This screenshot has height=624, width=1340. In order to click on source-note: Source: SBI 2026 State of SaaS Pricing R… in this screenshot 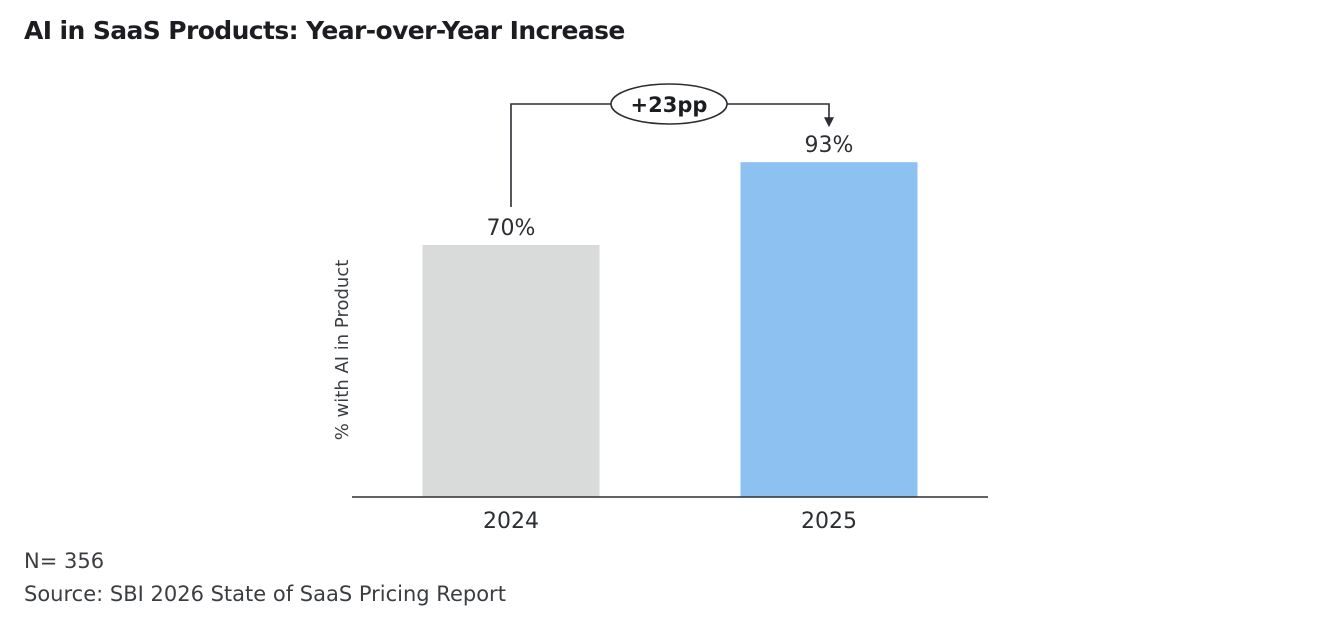, I will do `click(265, 594)`.